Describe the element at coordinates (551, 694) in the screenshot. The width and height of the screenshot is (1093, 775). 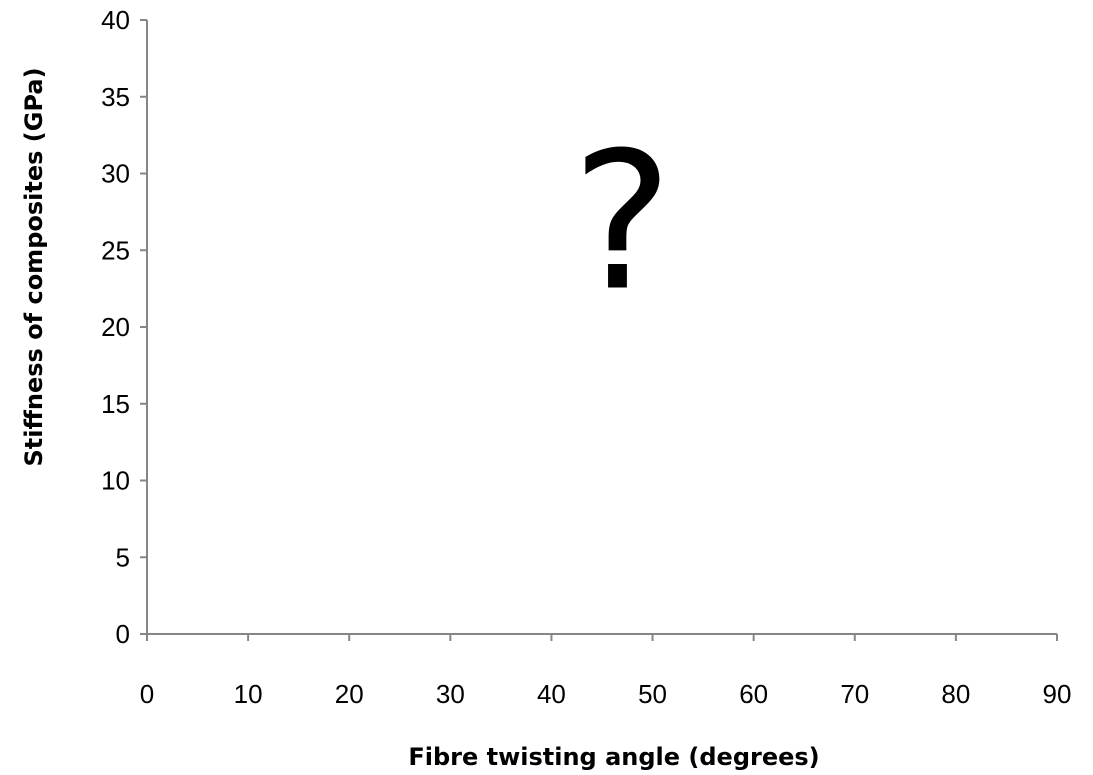
I see `x-tick-label: 40` at that location.